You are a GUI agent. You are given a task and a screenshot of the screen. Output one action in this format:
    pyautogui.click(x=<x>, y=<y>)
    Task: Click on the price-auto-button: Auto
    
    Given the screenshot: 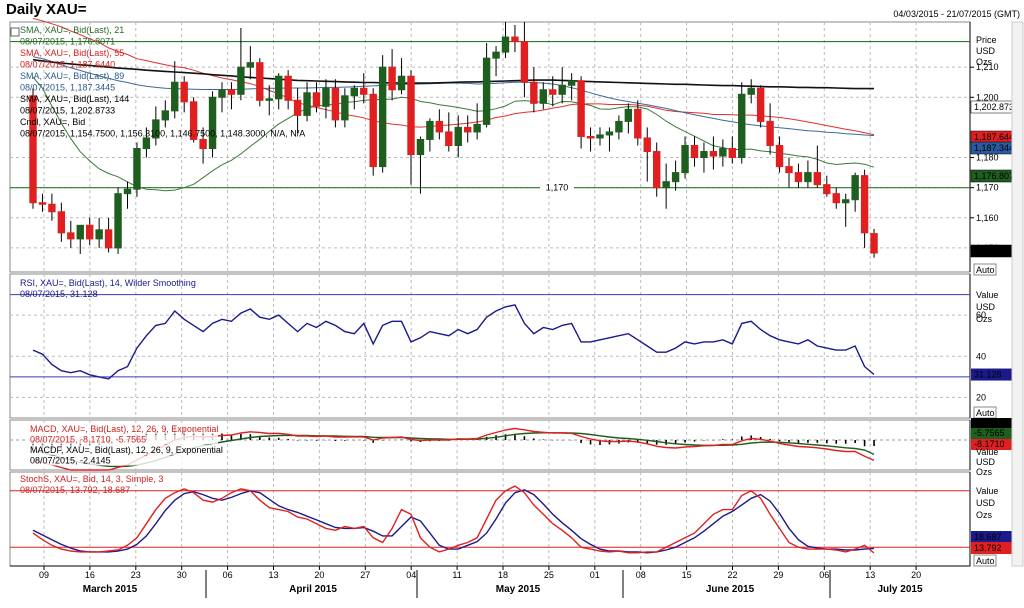 What is the action you would take?
    pyautogui.click(x=985, y=270)
    